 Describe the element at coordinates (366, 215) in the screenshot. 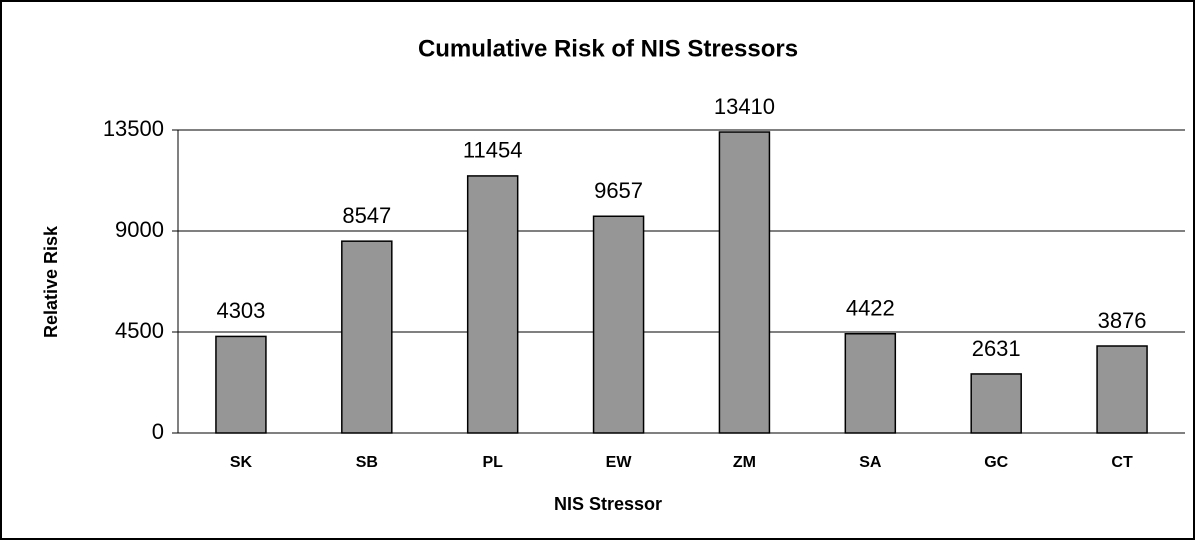

I see `data-label: 8547` at that location.